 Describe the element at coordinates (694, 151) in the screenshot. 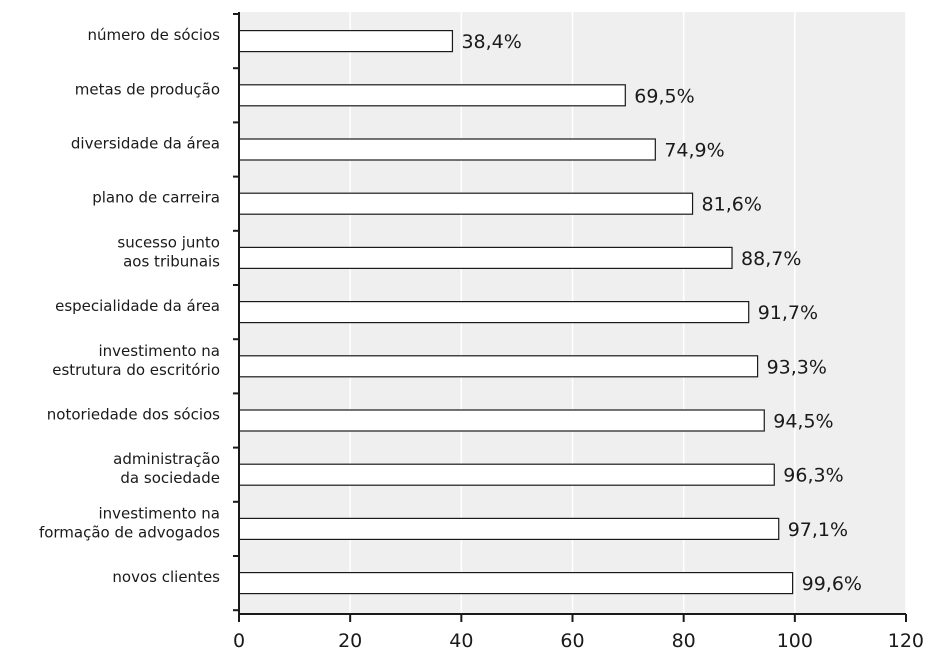

I see `value-label-2: 74,9%` at that location.